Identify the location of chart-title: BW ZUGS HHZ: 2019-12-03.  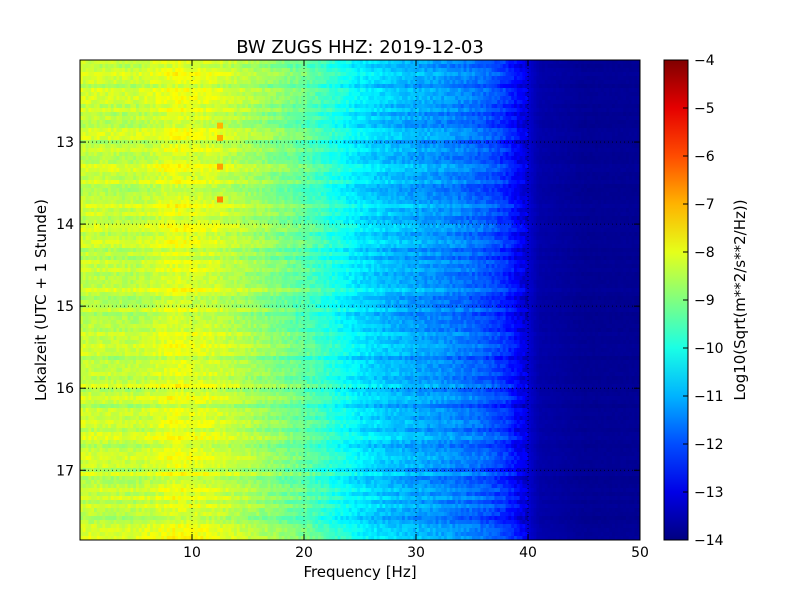
(360, 47).